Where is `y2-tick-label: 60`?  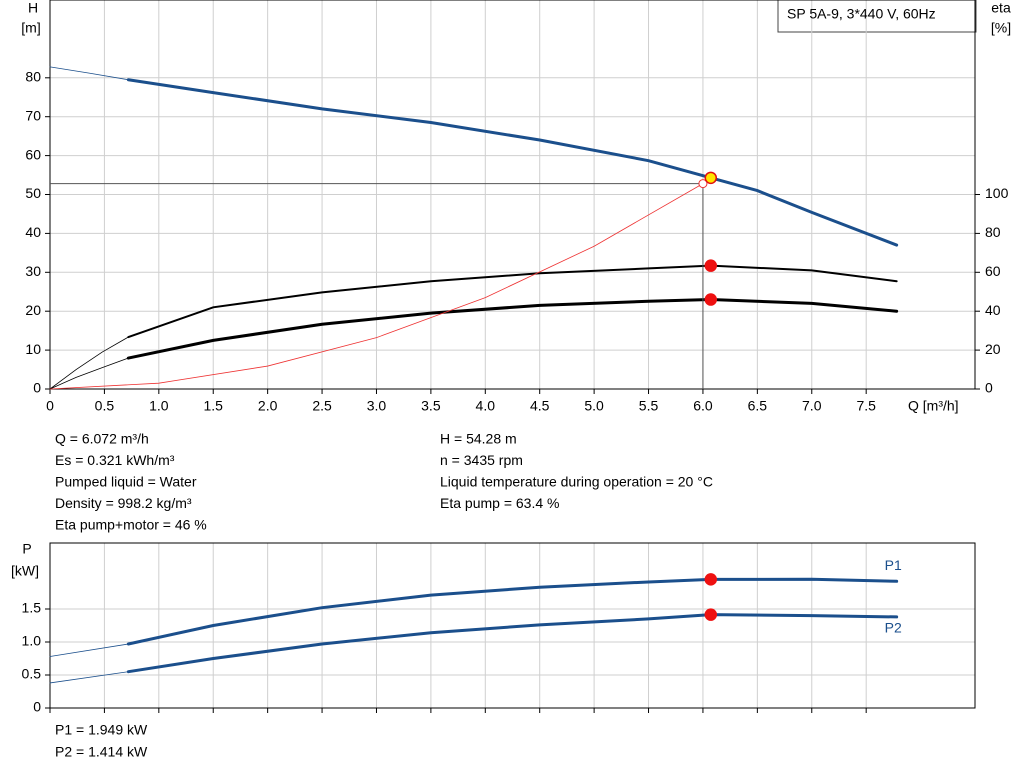
y2-tick-label: 60 is located at coordinates (993, 271).